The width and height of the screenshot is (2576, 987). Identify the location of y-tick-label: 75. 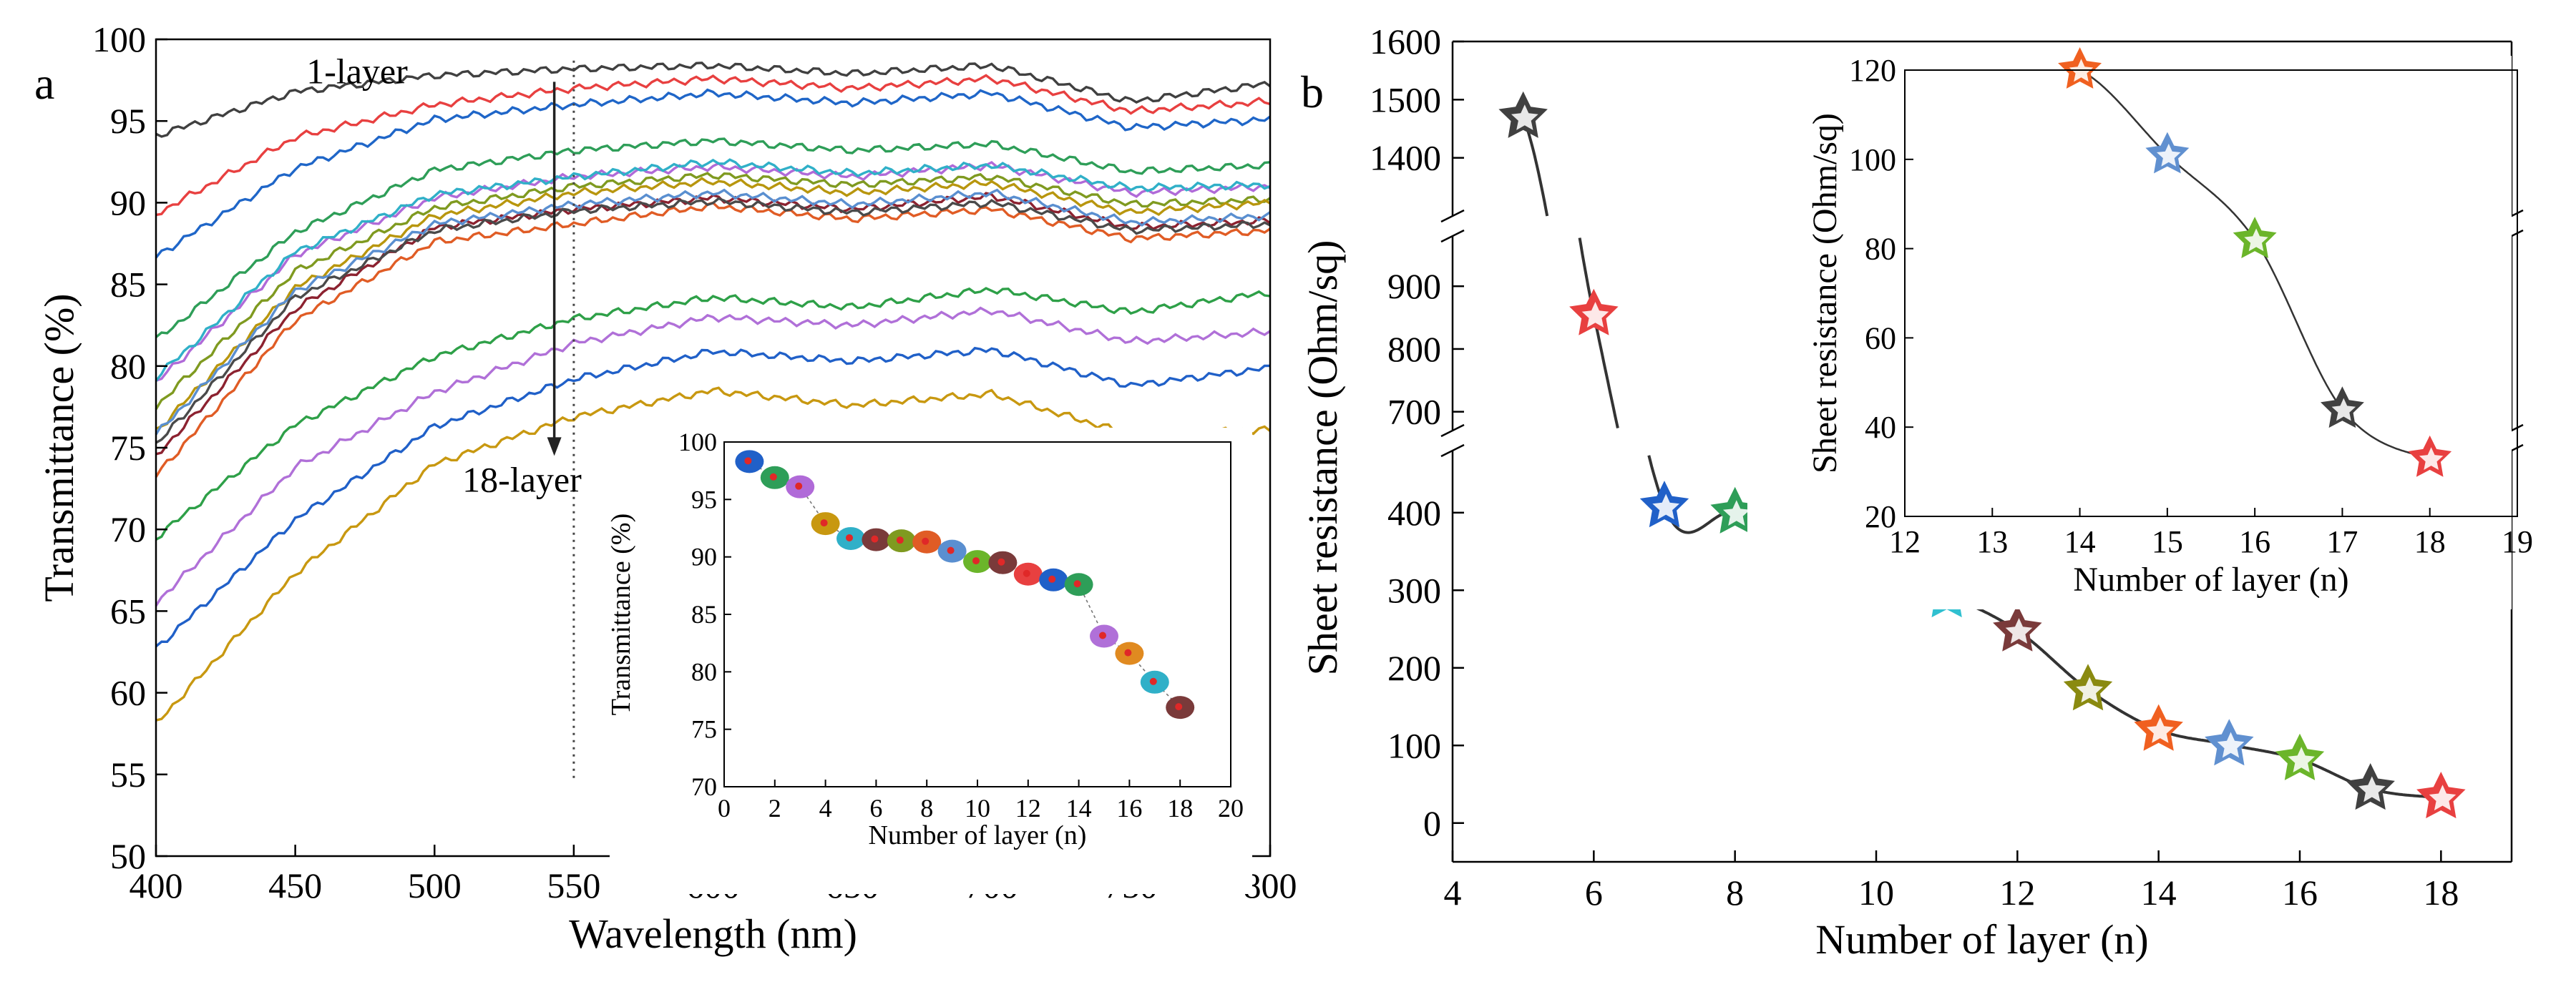
(128, 448).